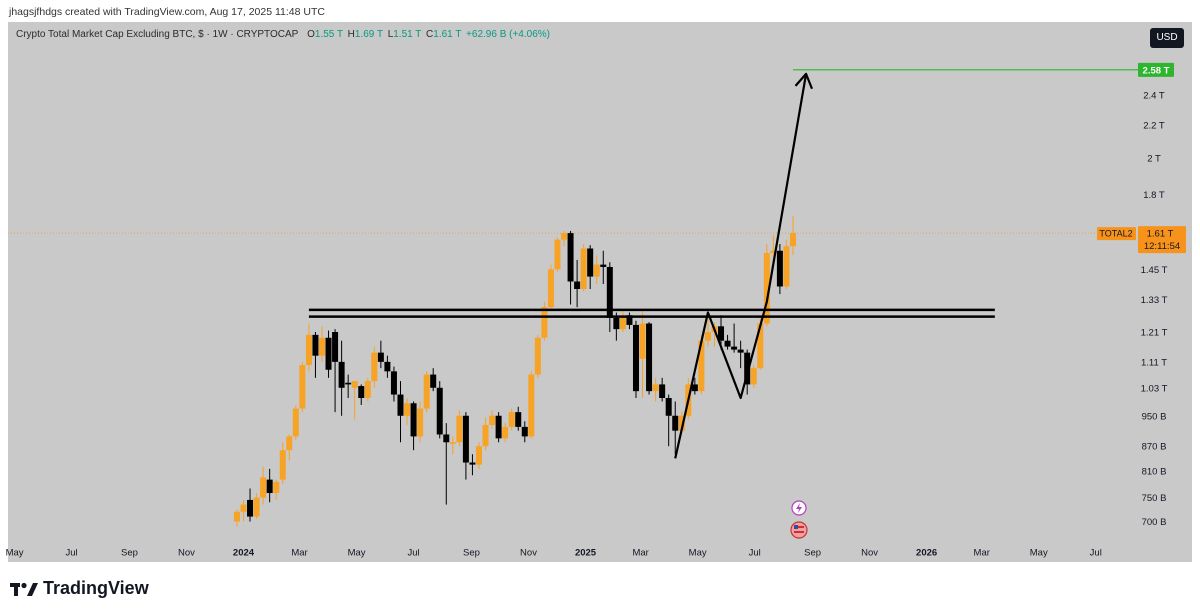 The image size is (1200, 613). I want to click on y-axis-tick-label: 1.11 T, so click(1154, 362).